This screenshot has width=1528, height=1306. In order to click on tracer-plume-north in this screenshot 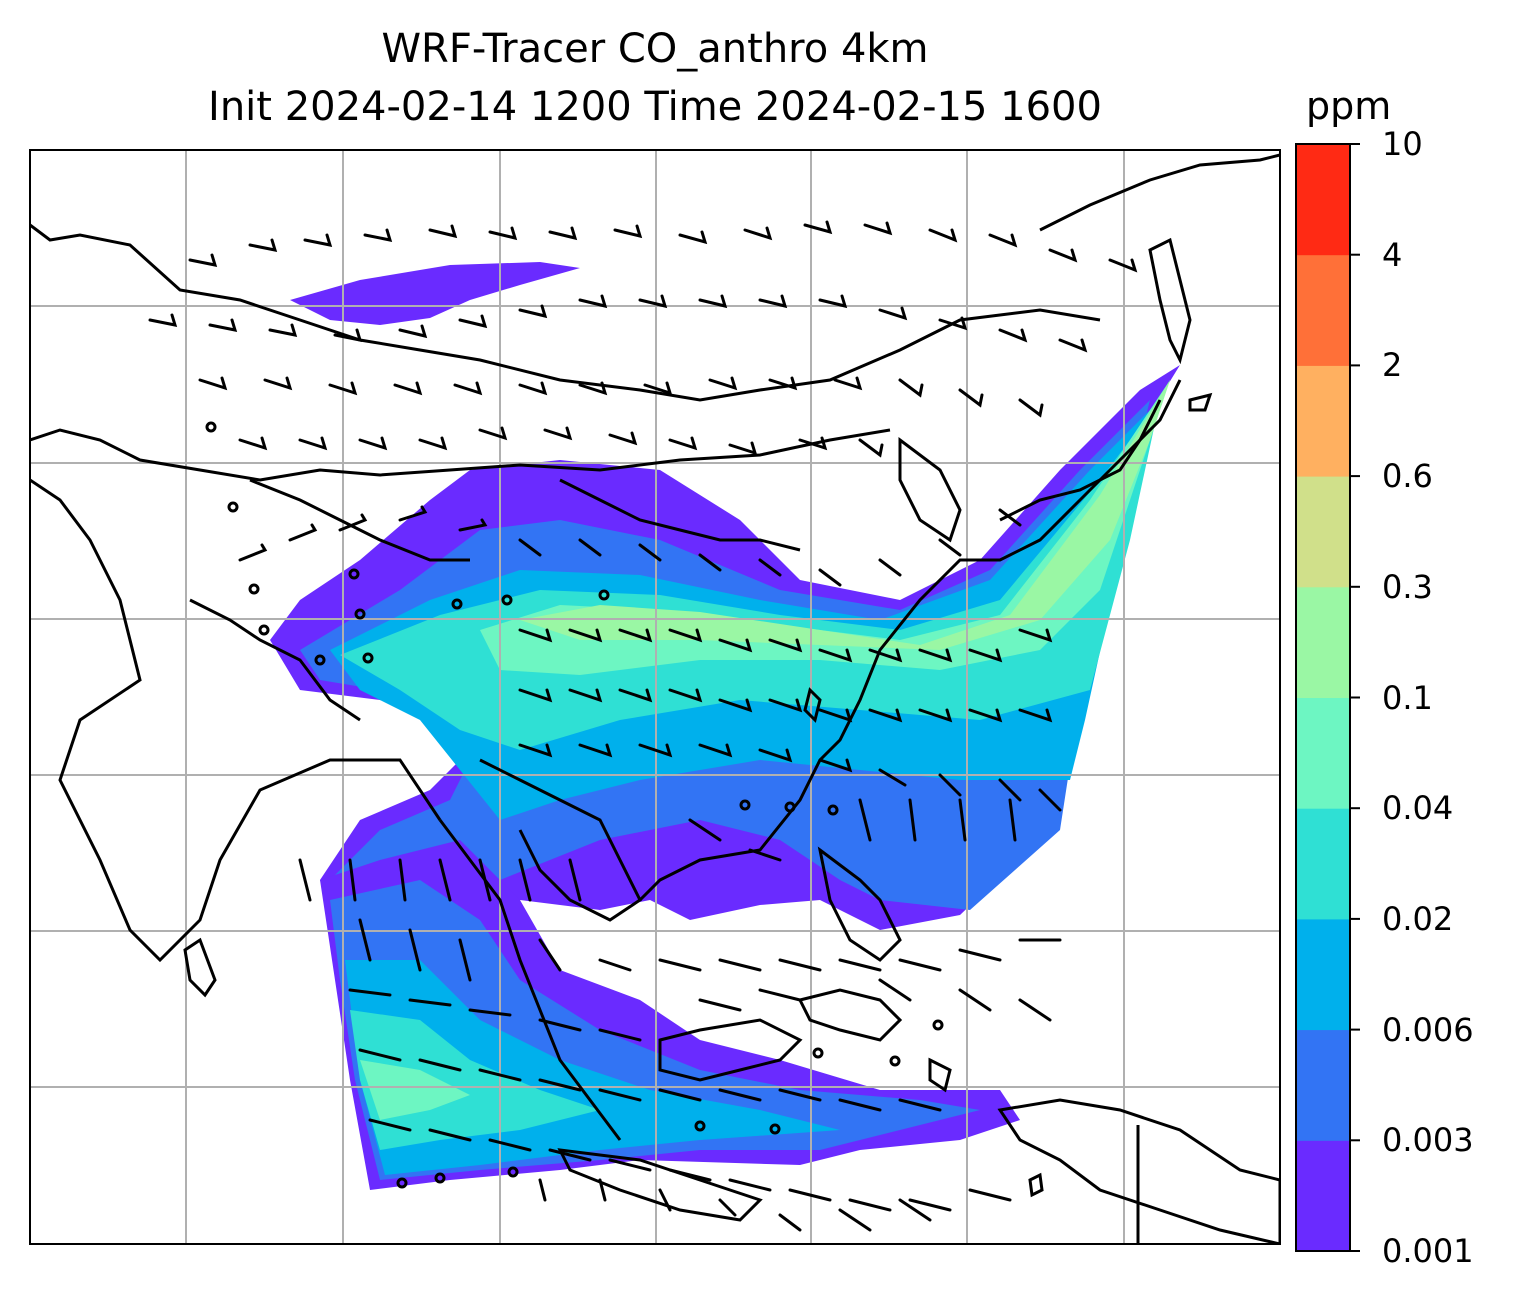, I will do `click(435, 293)`.